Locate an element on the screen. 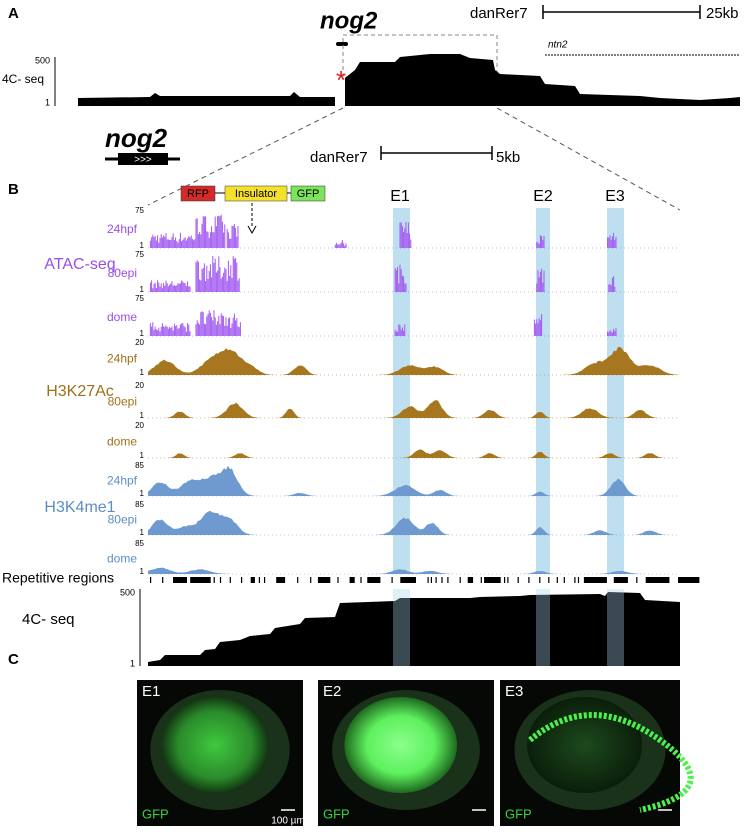 This screenshot has height=833, width=747. gene-model-exon is located at coordinates (143, 159).